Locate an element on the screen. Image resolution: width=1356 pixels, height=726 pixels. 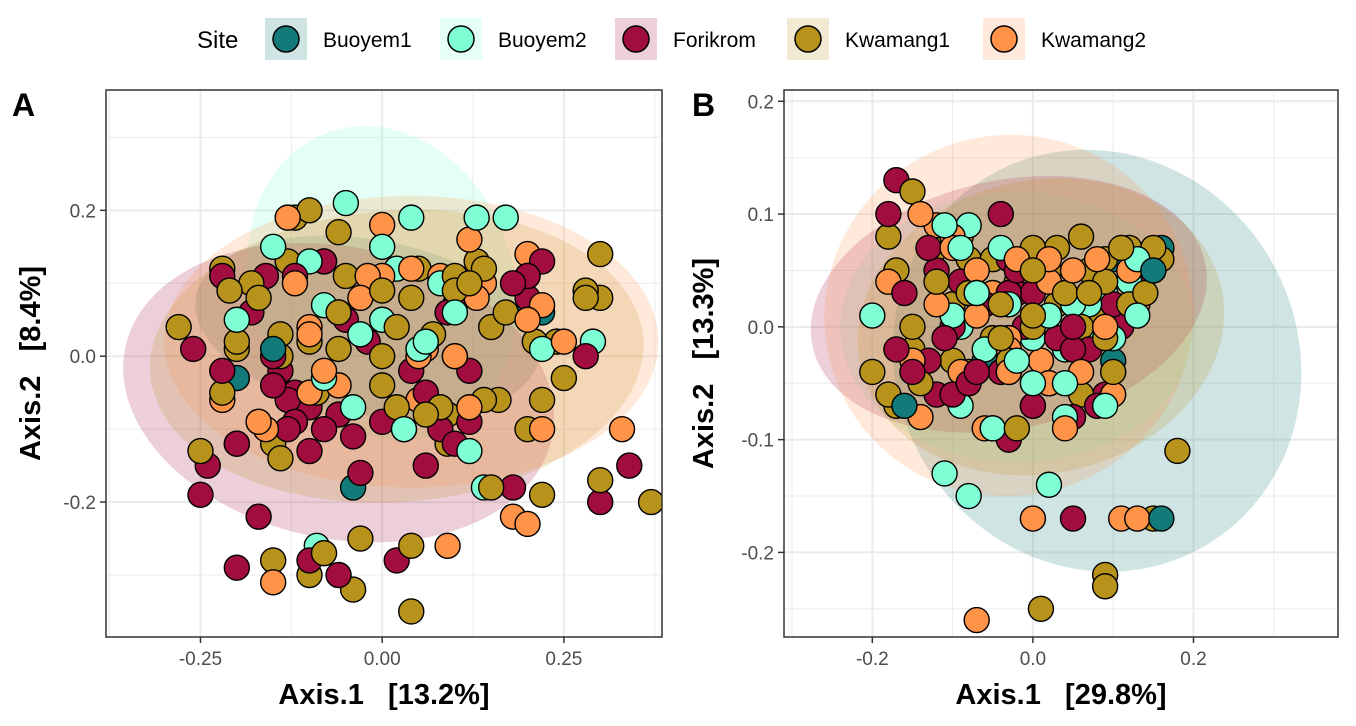
y-tick-label: -0.2 is located at coordinates (79, 503).